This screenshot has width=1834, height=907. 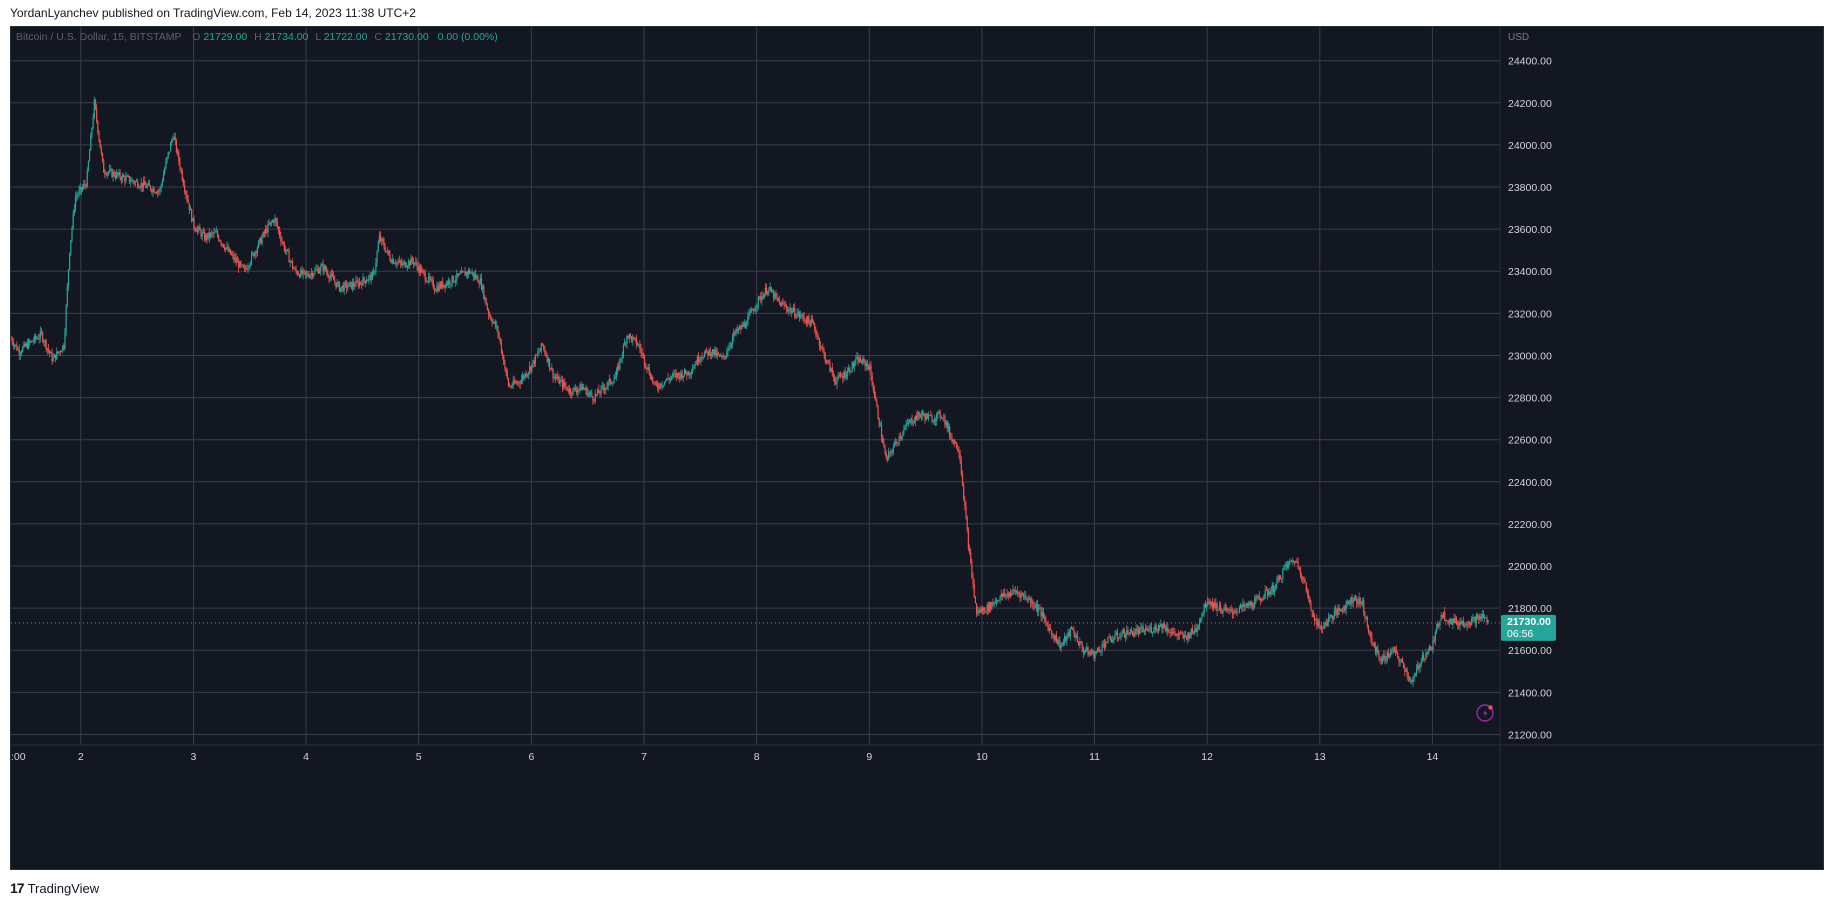 I want to click on flash-icon, so click(x=1485, y=713).